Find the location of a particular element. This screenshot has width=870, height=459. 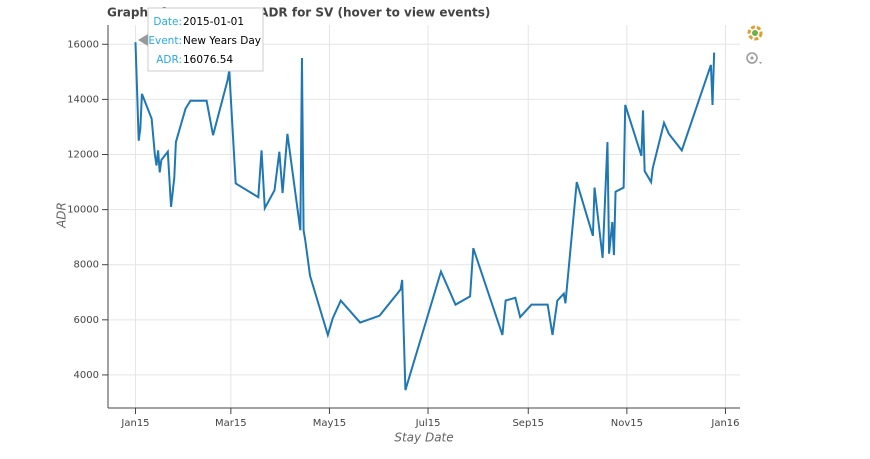

tooltip-value: 2015-01-01 is located at coordinates (213, 22).